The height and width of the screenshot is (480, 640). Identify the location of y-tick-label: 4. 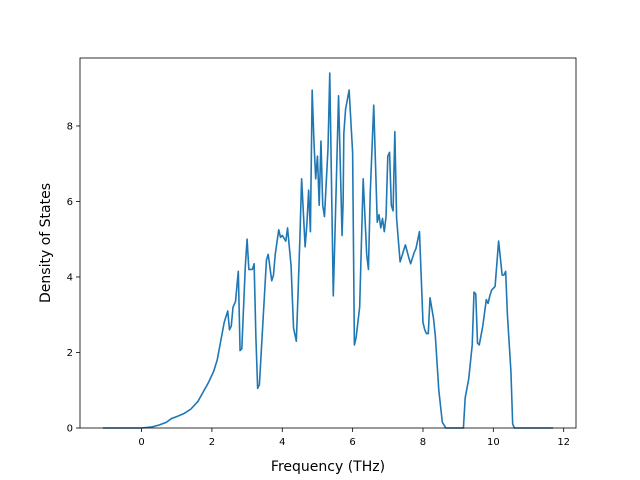
(70, 277).